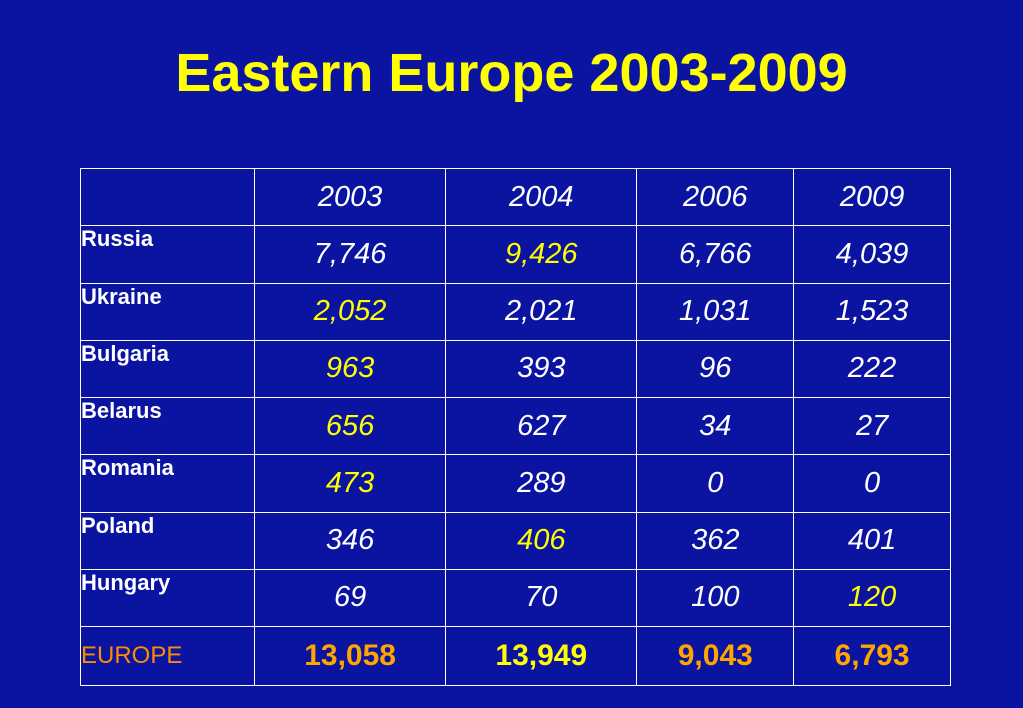 The height and width of the screenshot is (708, 1023). I want to click on table-cell: 362, so click(715, 540).